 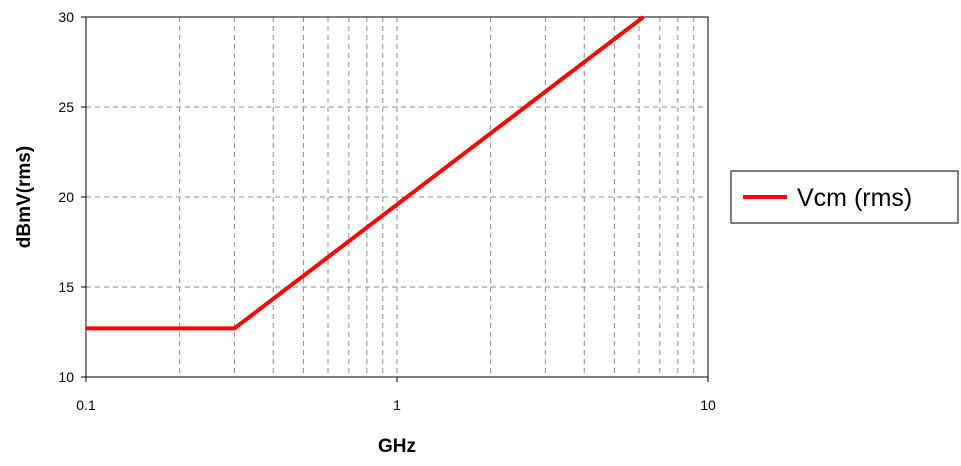 What do you see at coordinates (66, 17) in the screenshot?
I see `y-tick-label: 30` at bounding box center [66, 17].